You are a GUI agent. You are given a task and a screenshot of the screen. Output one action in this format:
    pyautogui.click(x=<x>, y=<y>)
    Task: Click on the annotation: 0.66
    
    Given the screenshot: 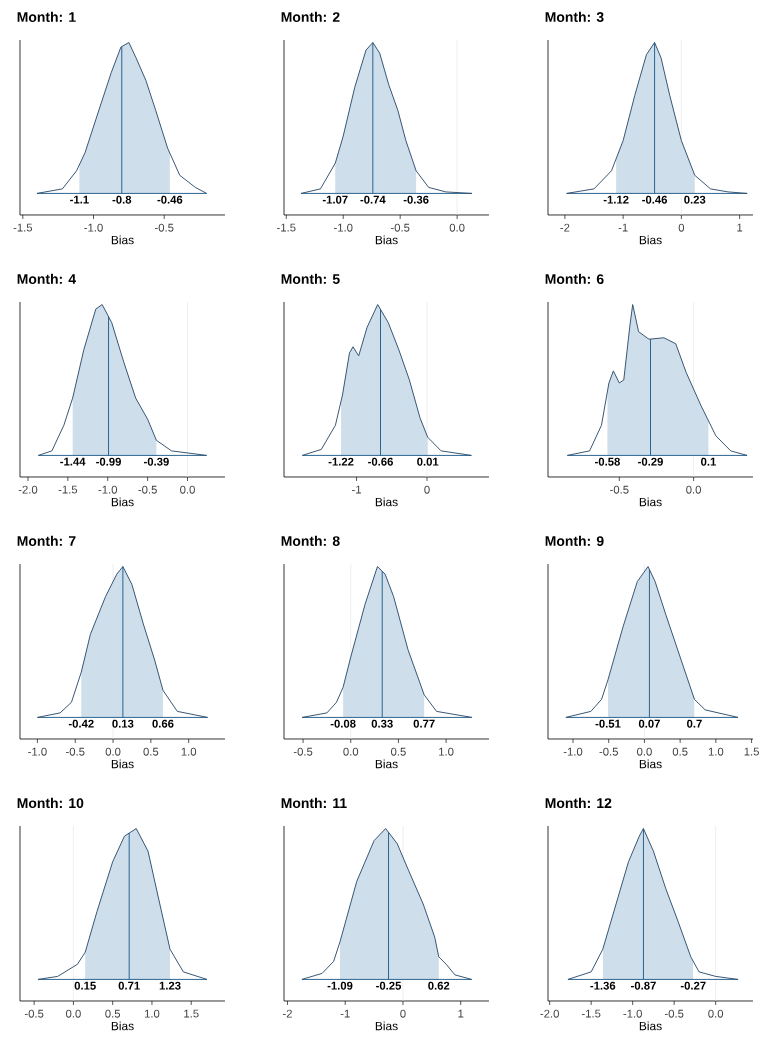 What is the action you would take?
    pyautogui.click(x=163, y=723)
    